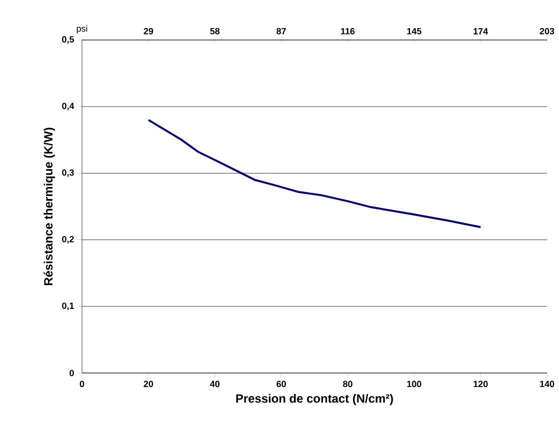 This screenshot has height=429, width=559. What do you see at coordinates (314, 400) in the screenshot?
I see `x-axis-title: Pression de contact (N/cm²)` at bounding box center [314, 400].